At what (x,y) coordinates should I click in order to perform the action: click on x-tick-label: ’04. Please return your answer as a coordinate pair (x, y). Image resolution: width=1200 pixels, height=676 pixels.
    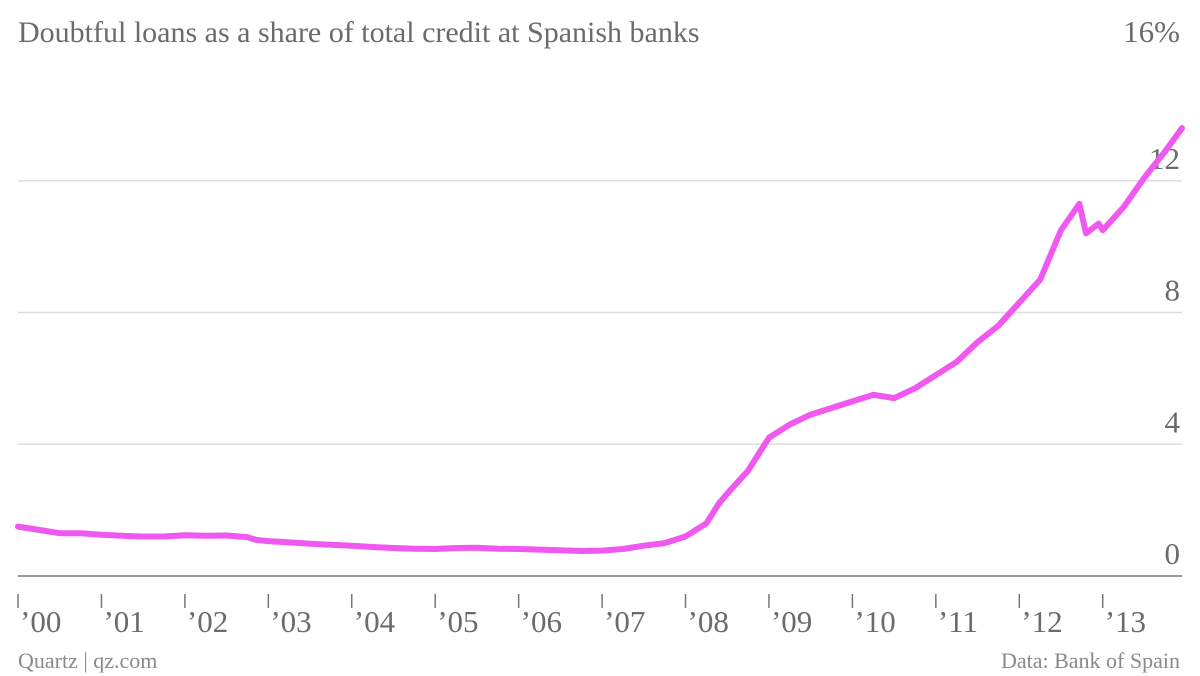
    Looking at the image, I should click on (375, 621).